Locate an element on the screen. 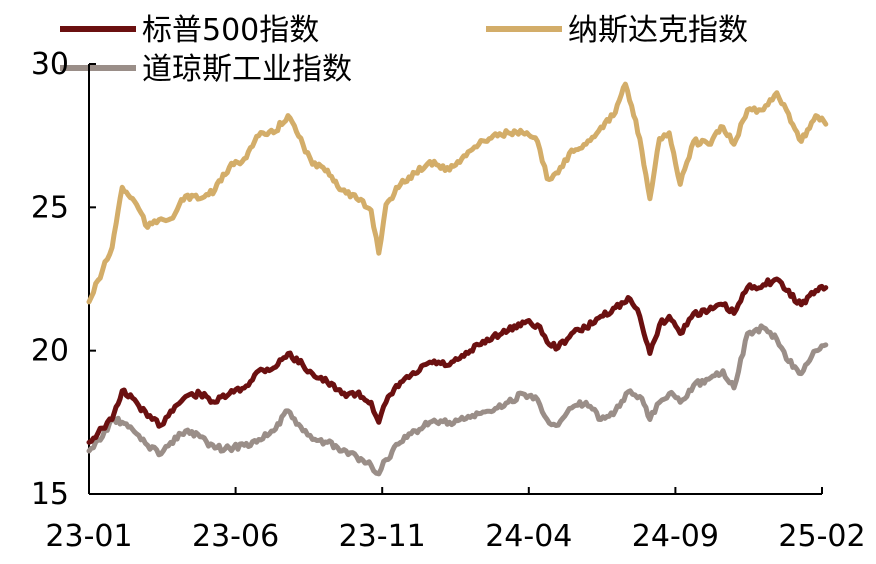 This screenshot has width=876, height=564. legend-item-sp500: 标普500指数 is located at coordinates (189, 30).